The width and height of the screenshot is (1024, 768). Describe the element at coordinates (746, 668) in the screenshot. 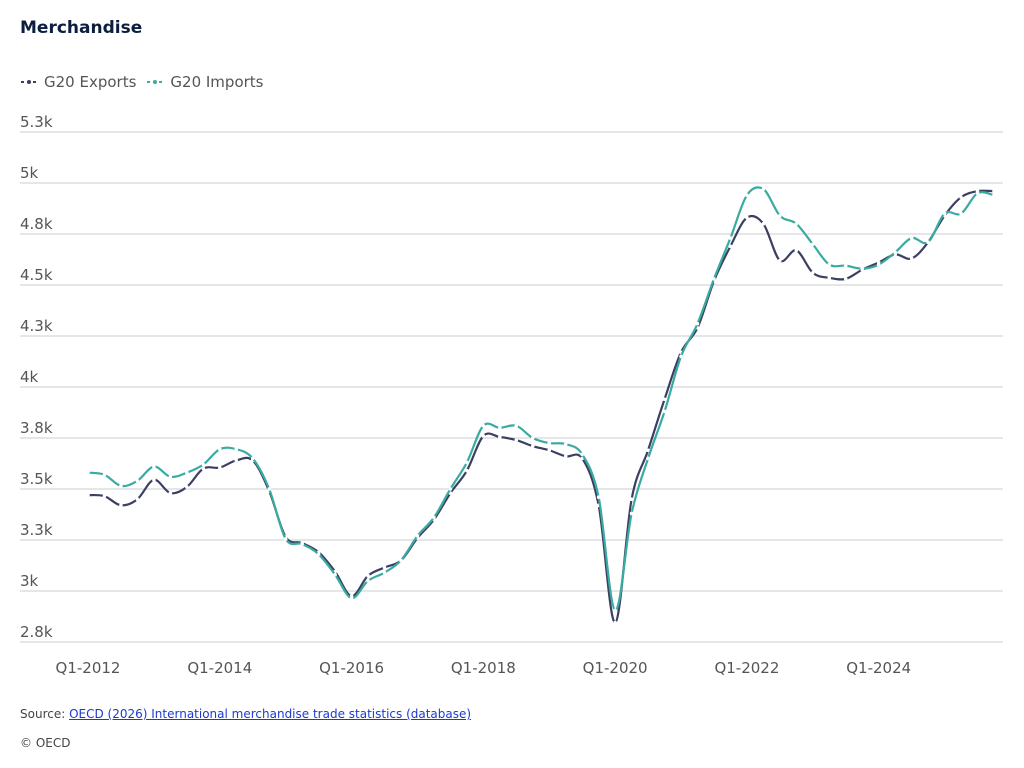

I see `x-tick-label: Q1-2022` at that location.